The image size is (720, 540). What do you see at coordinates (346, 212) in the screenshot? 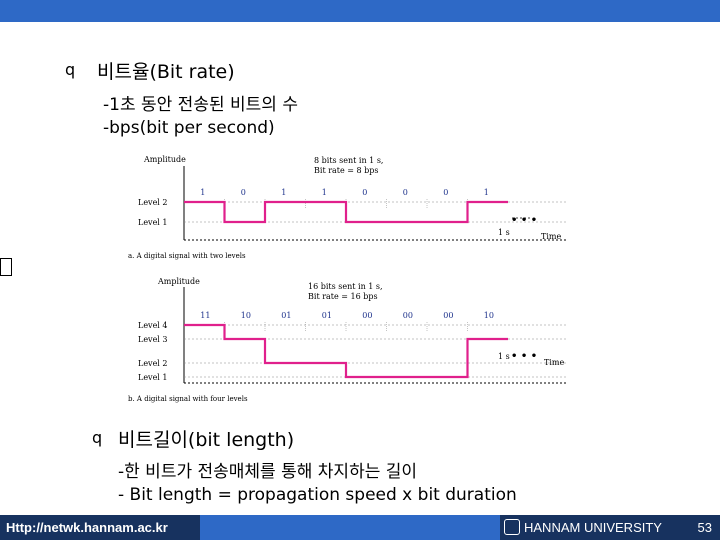
I see `two-level-waveform` at bounding box center [346, 212].